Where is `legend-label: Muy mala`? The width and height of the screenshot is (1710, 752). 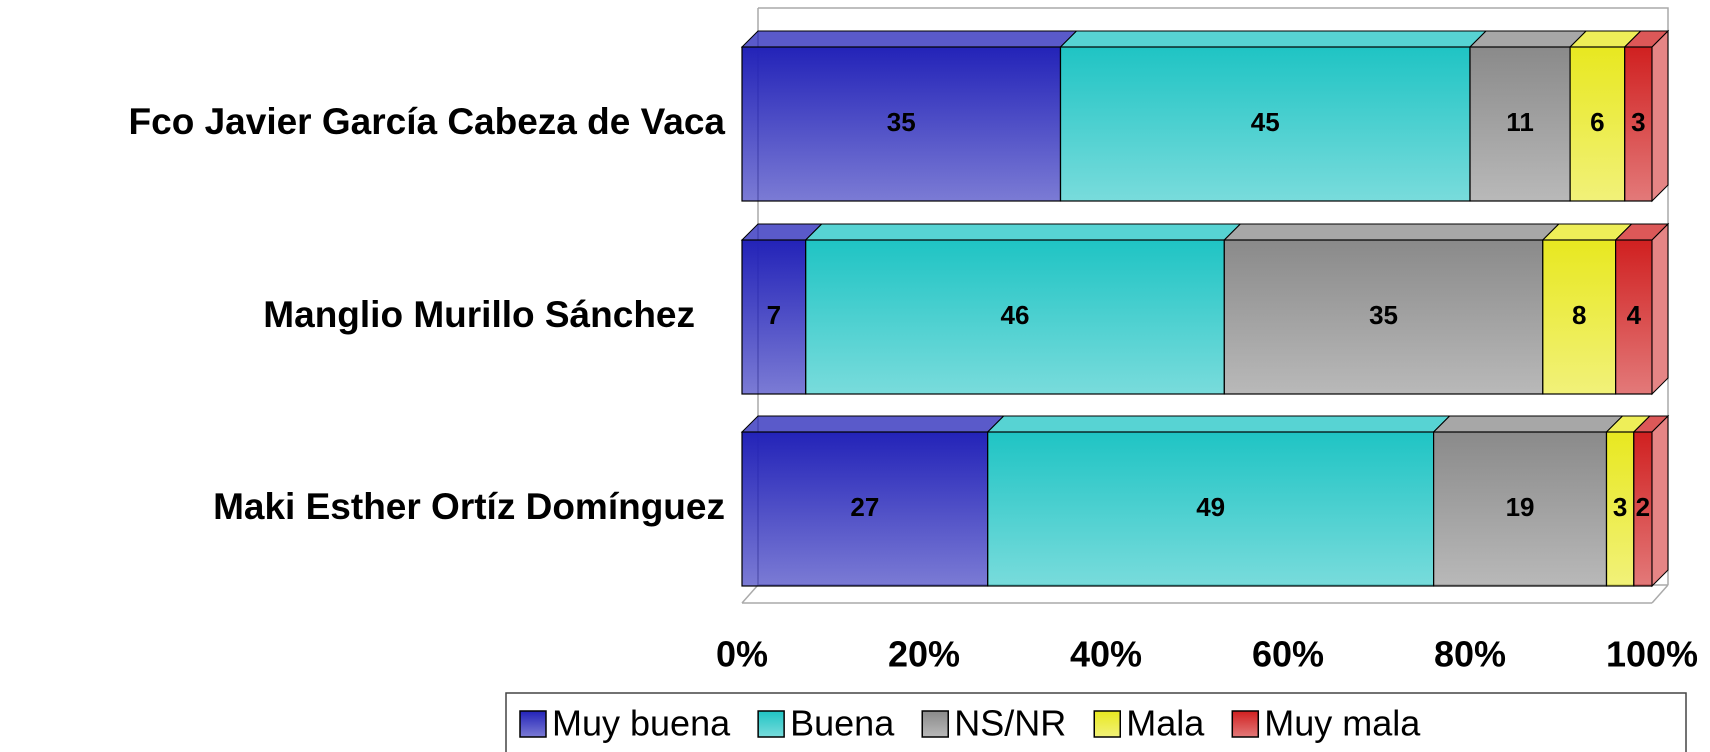
legend-label: Muy mala is located at coordinates (1342, 723).